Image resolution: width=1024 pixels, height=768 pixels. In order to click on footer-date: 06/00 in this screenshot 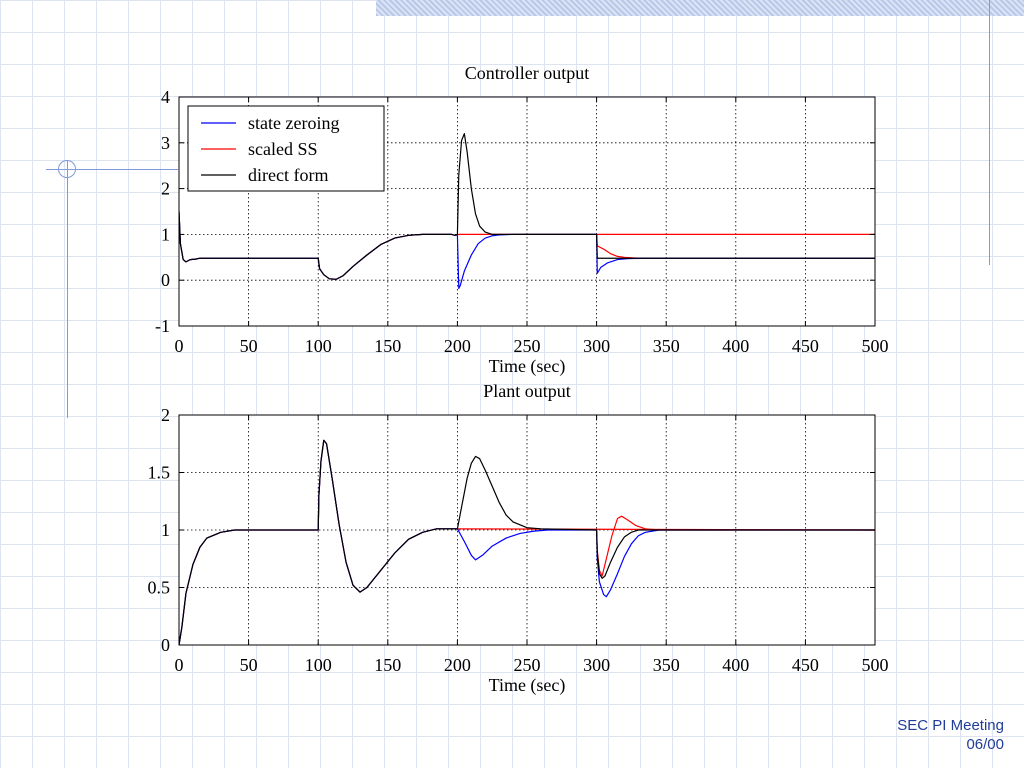, I will do `click(985, 744)`.